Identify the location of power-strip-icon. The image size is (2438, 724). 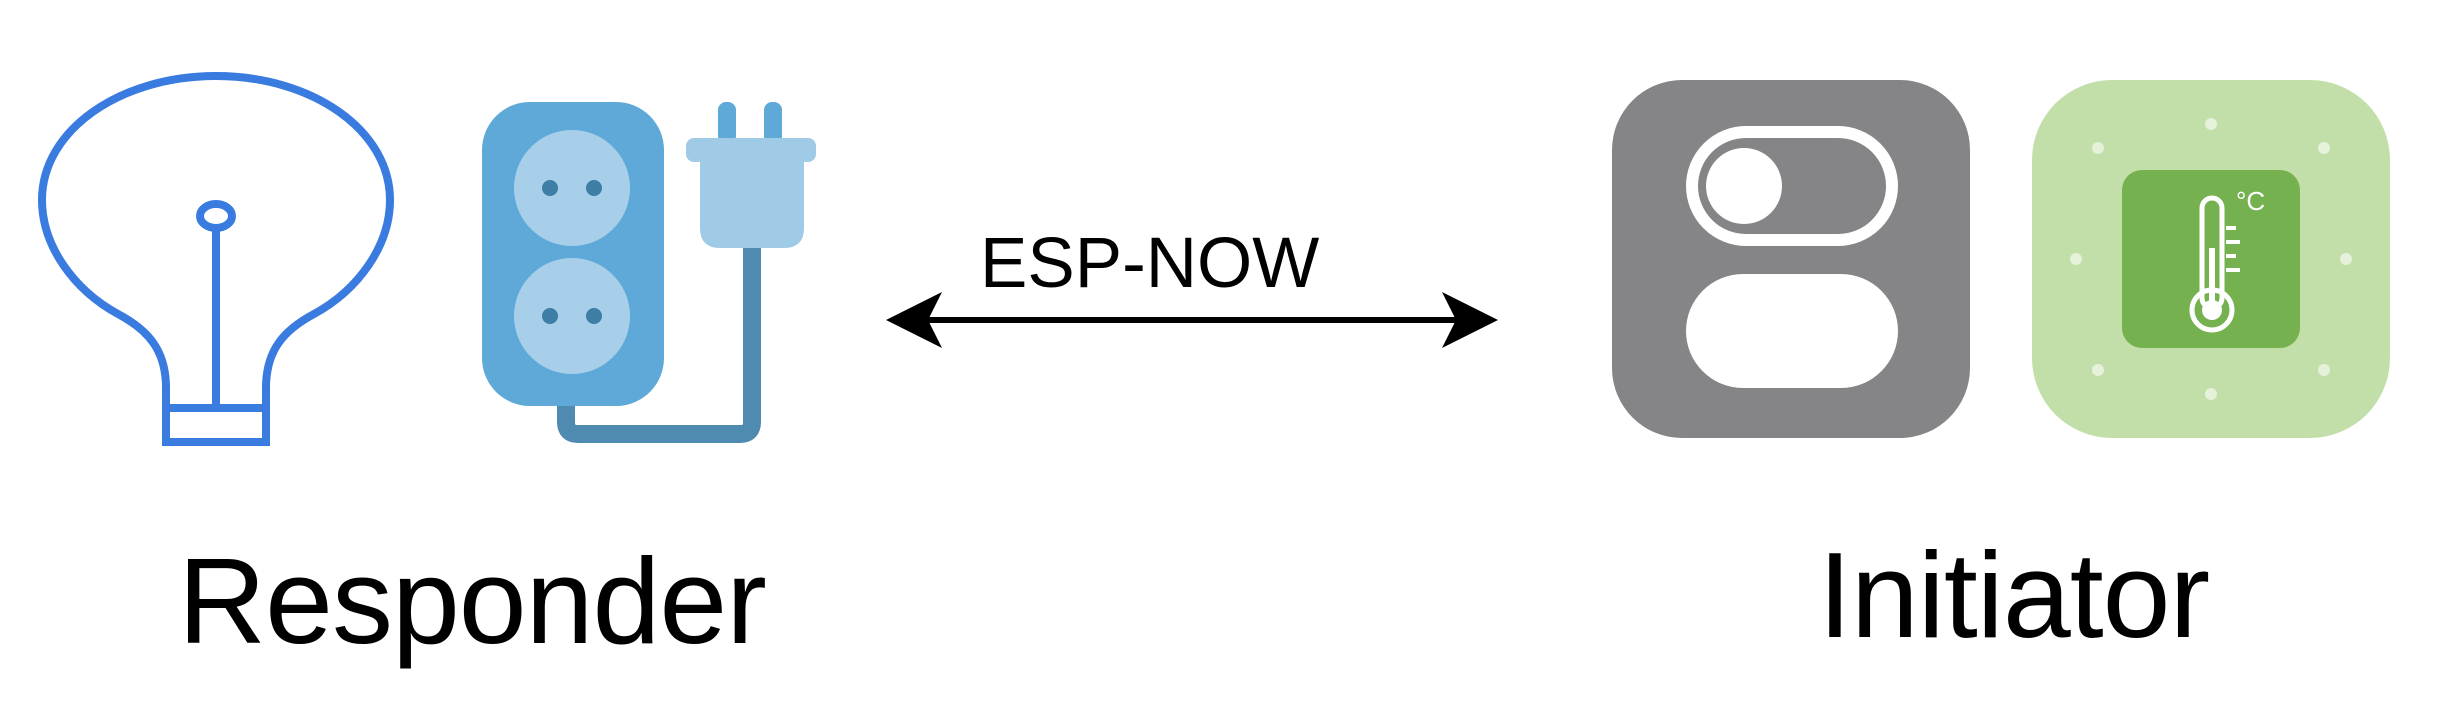
(650, 271).